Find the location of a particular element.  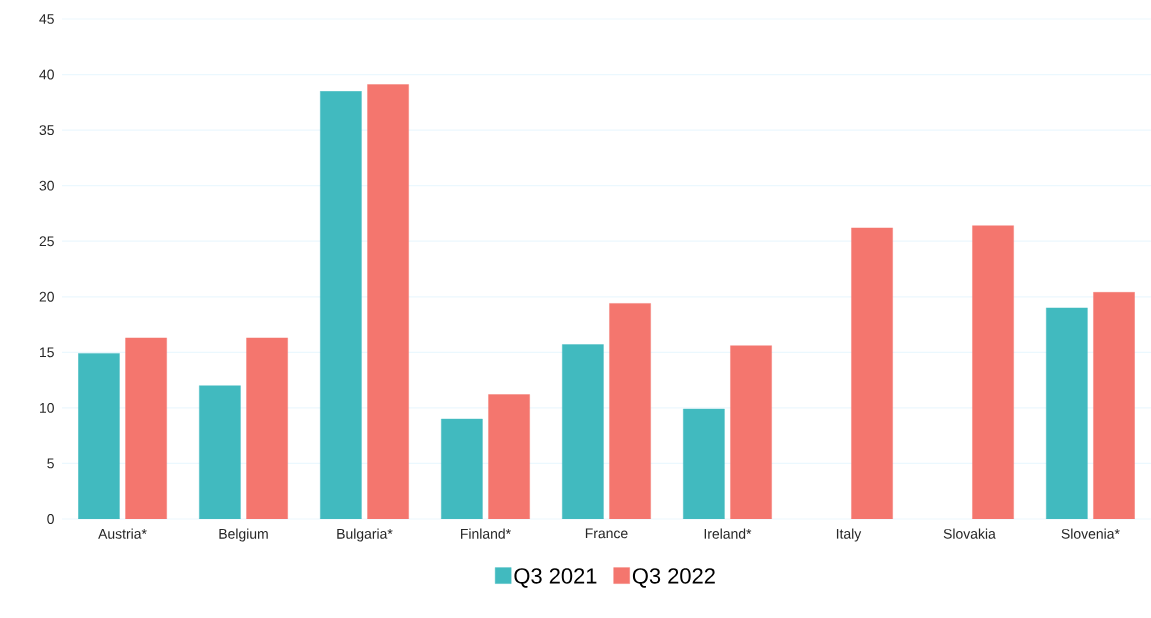

x-tick-label: Bulgaria* is located at coordinates (365, 535).